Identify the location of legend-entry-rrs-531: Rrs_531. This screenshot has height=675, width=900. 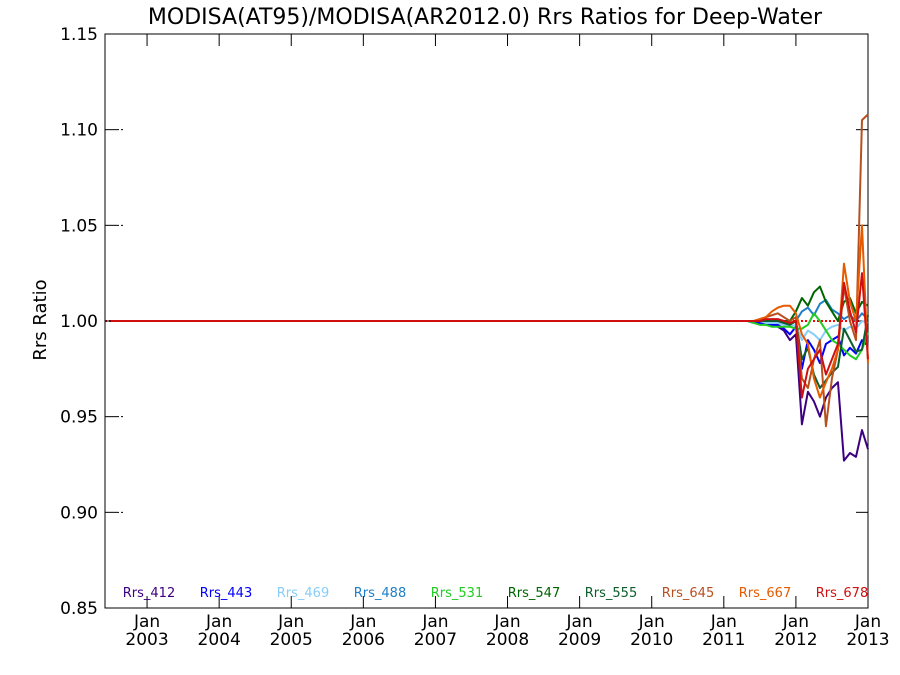
(457, 593).